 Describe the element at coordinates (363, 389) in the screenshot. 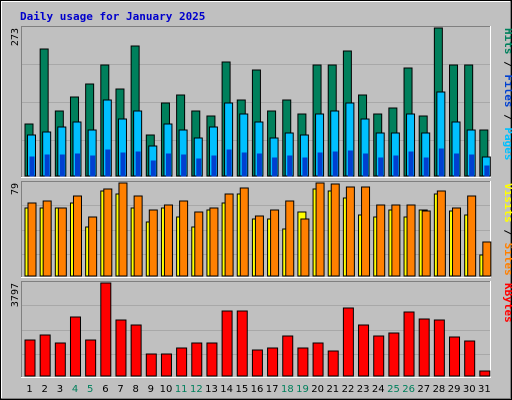

I see `day-label-23: 23` at that location.